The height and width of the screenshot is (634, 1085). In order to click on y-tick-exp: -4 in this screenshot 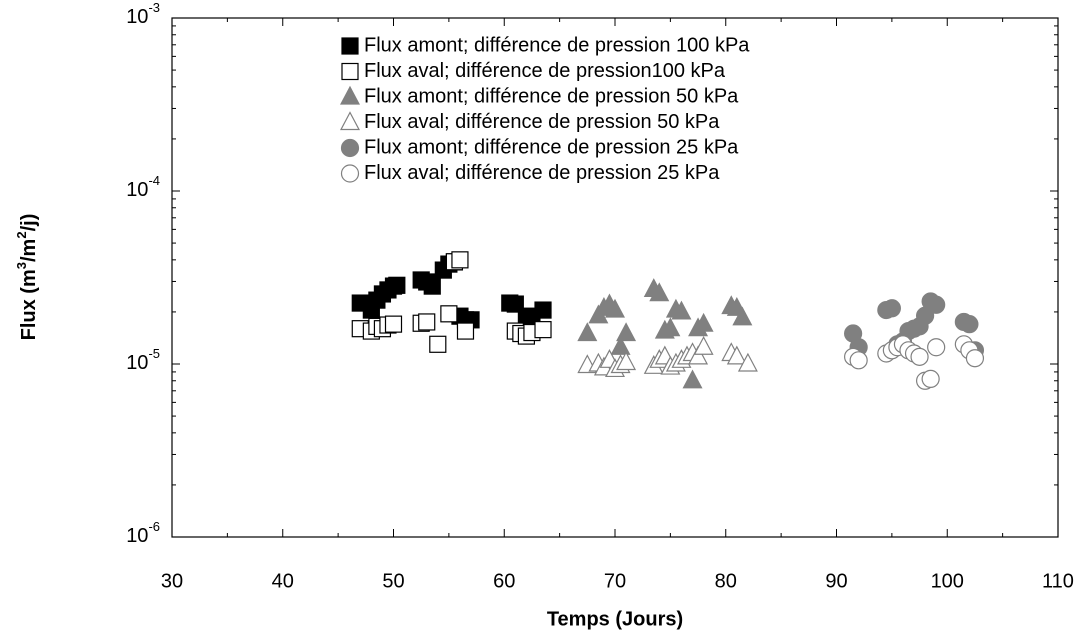, I will do `click(154, 180)`.